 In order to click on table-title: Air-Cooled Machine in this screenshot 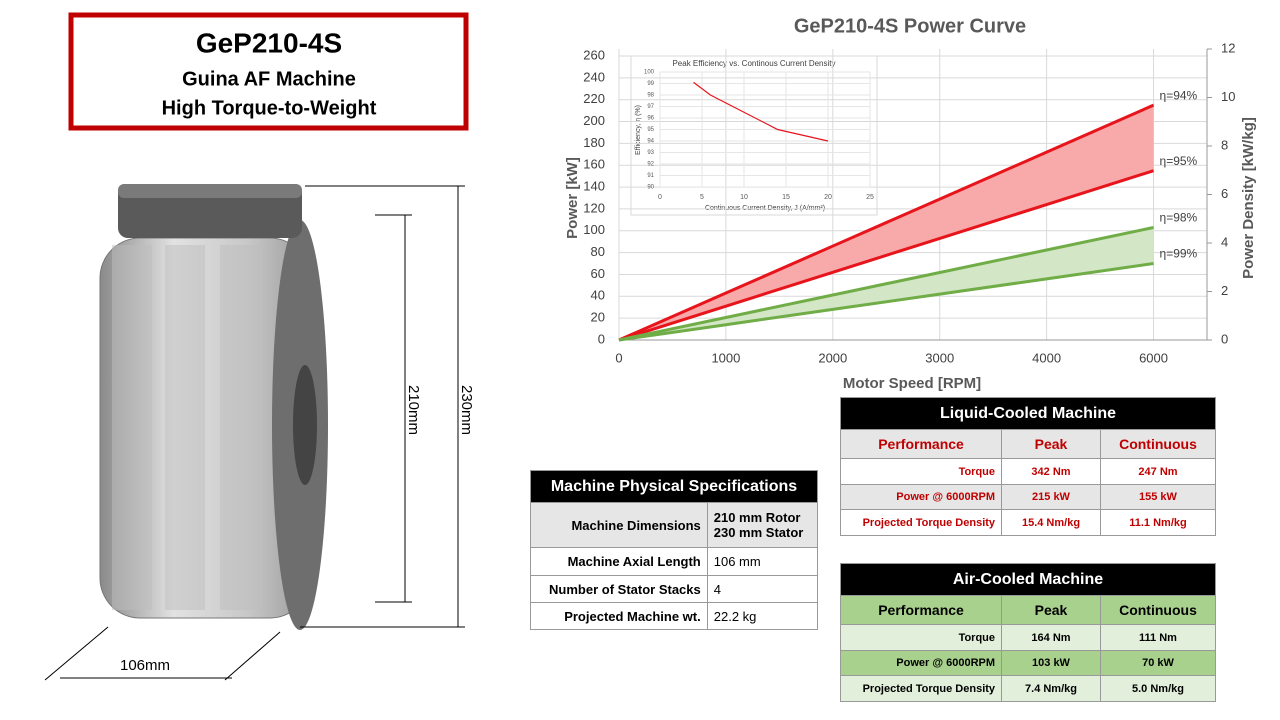, I will do `click(1028, 579)`.